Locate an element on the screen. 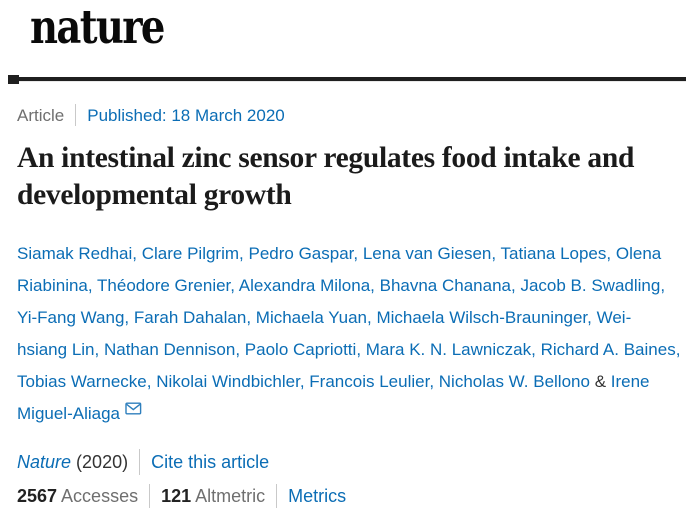  envelope-icon is located at coordinates (133, 408).